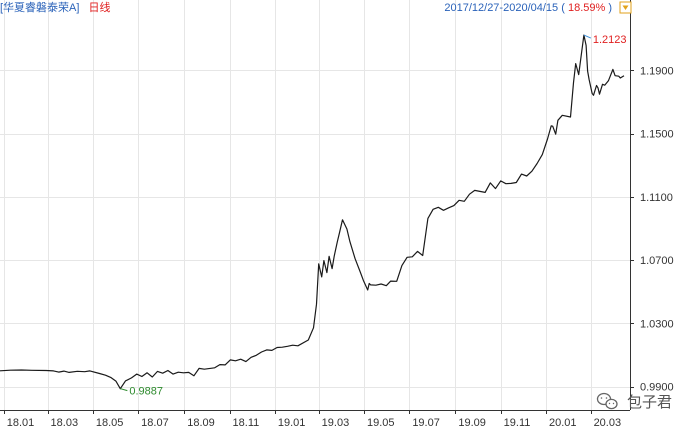 The width and height of the screenshot is (700, 431). I want to click on watermark: 包子君, so click(634, 401).